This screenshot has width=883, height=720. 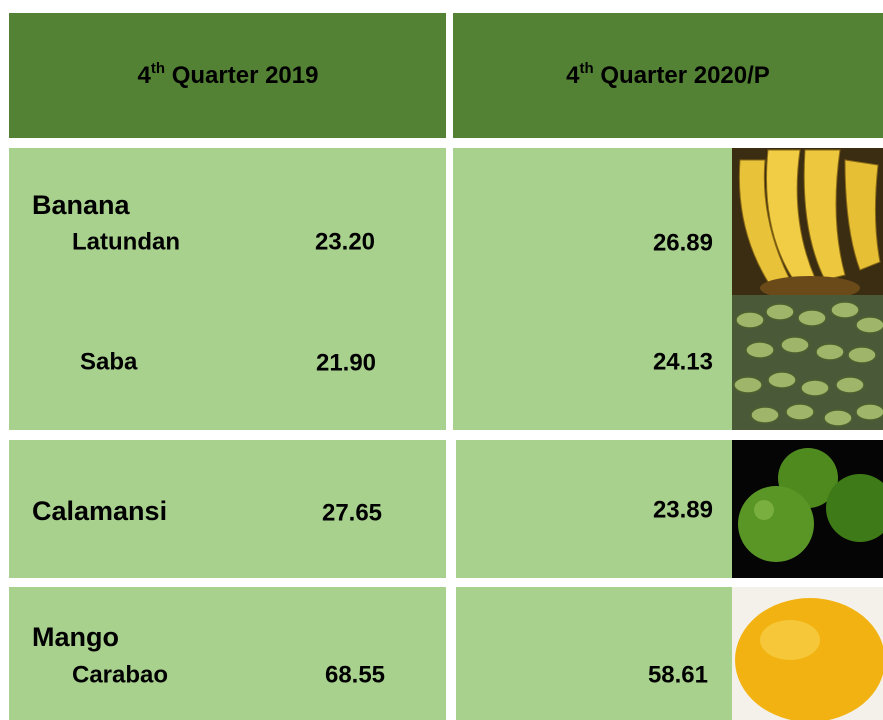 What do you see at coordinates (126, 241) in the screenshot?
I see `item-name: Latundan` at bounding box center [126, 241].